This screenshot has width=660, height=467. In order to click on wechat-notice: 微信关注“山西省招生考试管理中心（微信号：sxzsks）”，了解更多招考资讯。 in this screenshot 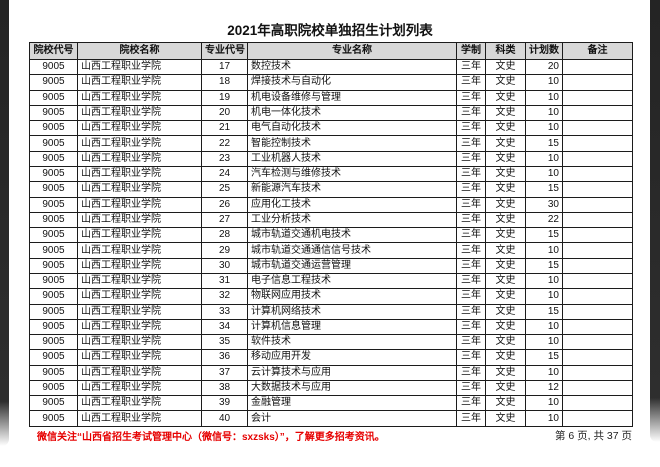, I will do `click(211, 437)`.